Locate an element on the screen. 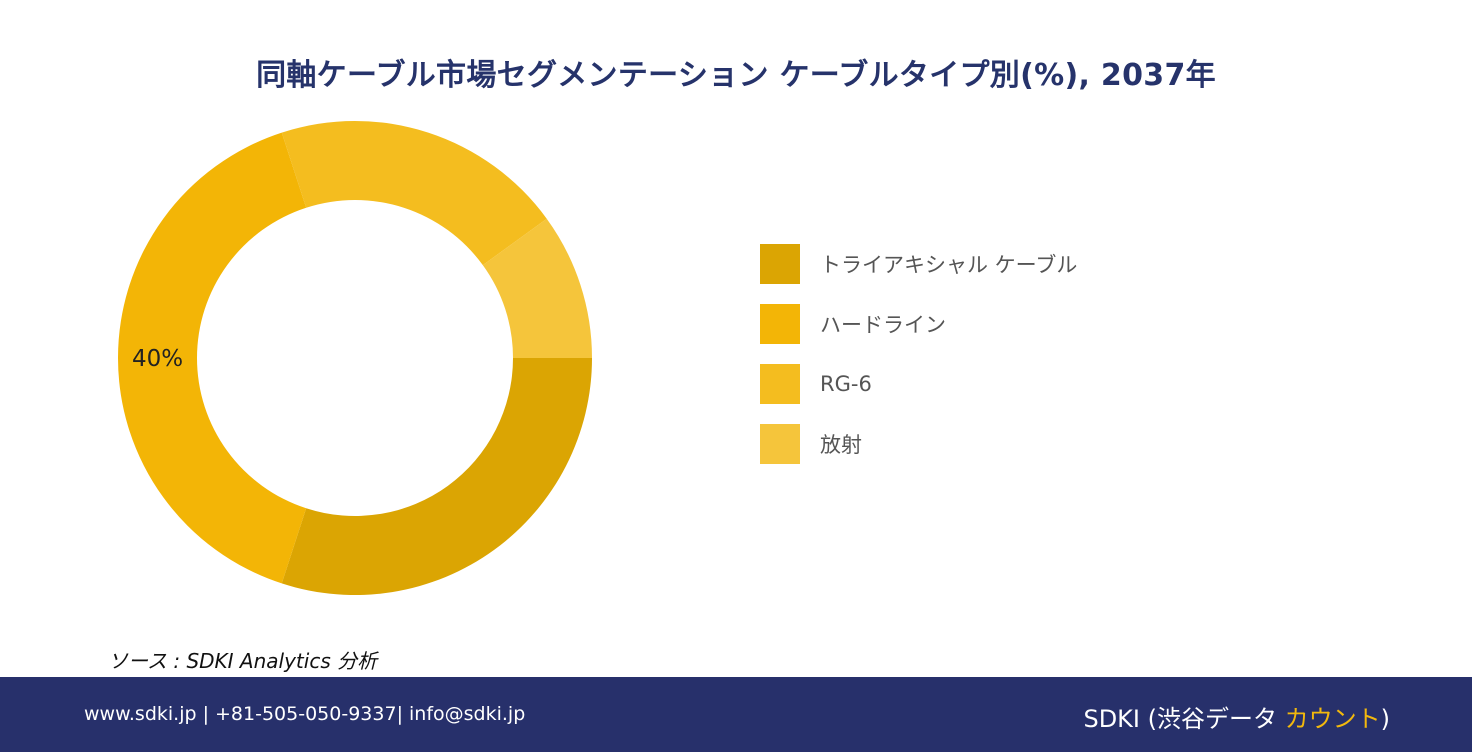  legend-item-radiating: 放射 is located at coordinates (918, 444).